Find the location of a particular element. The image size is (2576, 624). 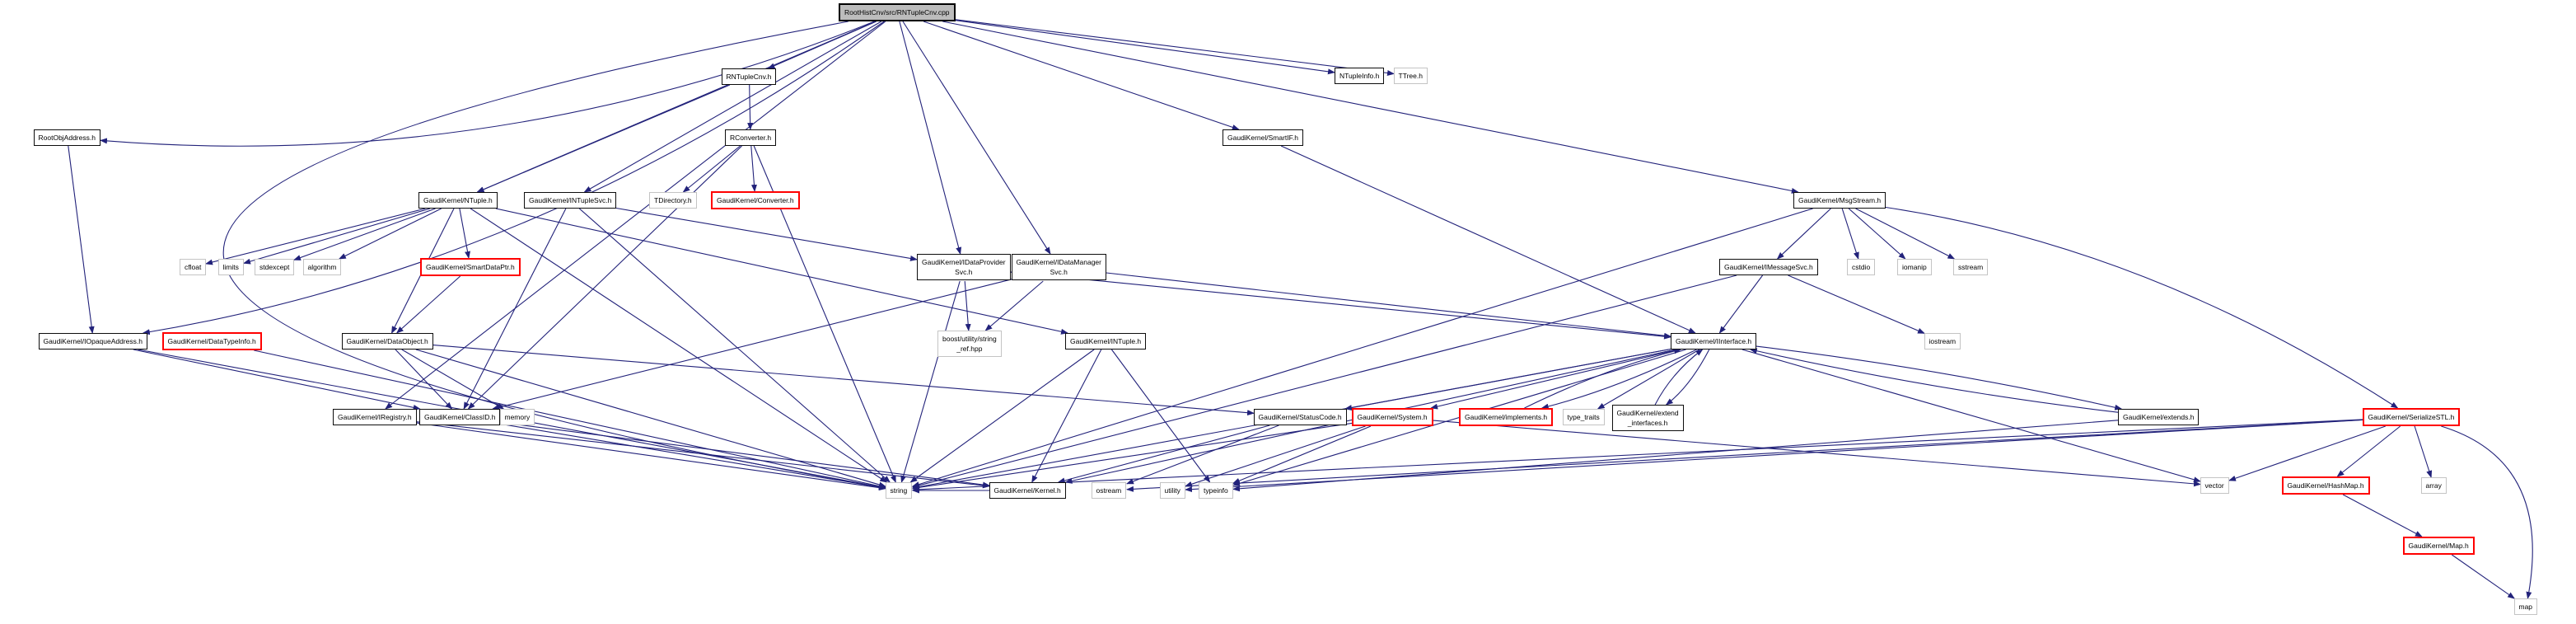

node-serializestl_h: GaudiKernel/SerializeSTL.h is located at coordinates (2411, 417).